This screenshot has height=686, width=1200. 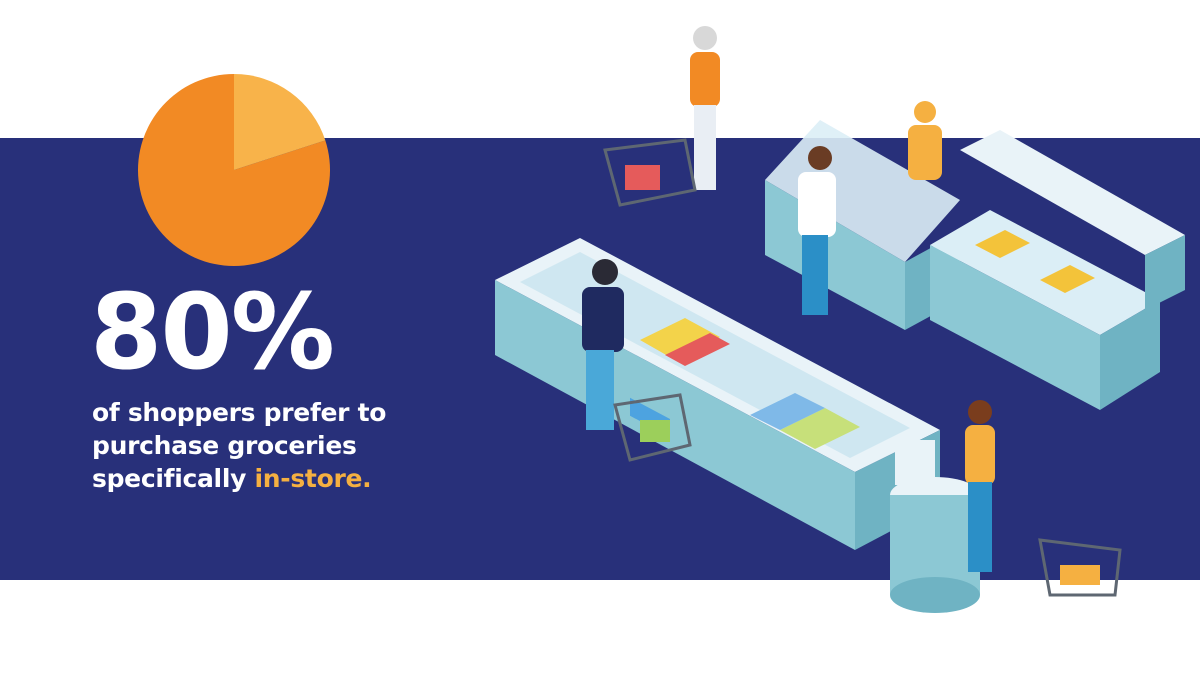 What do you see at coordinates (1057, 270) in the screenshot?
I see `cooler-case` at bounding box center [1057, 270].